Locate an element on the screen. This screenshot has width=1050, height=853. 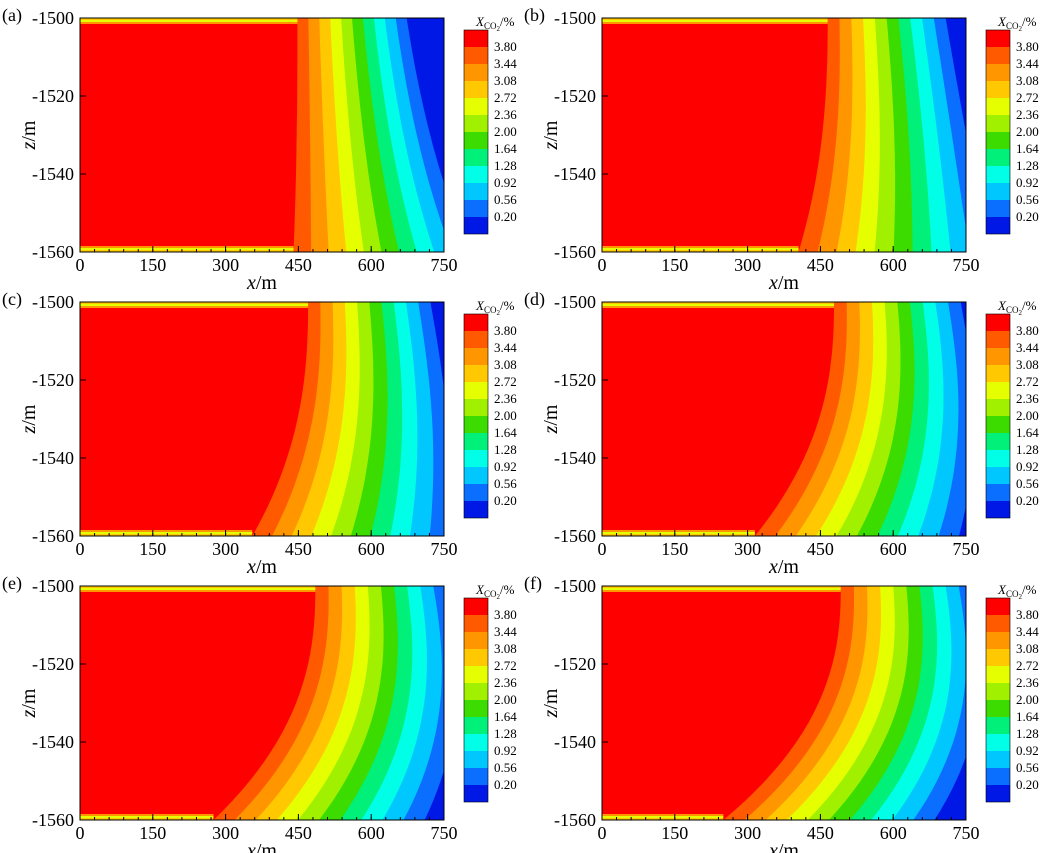
colorbar-label: 1.28 is located at coordinates (1027, 733).